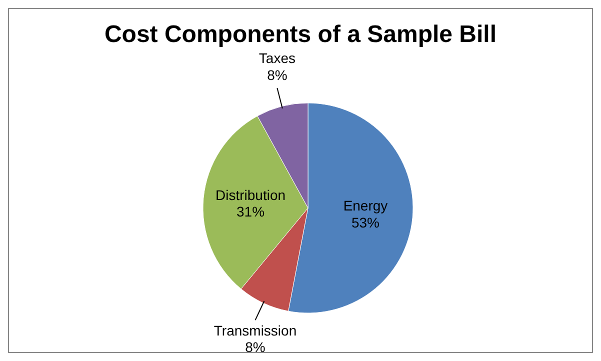  What do you see at coordinates (255, 330) in the screenshot?
I see `slice-label: Transmission` at bounding box center [255, 330].